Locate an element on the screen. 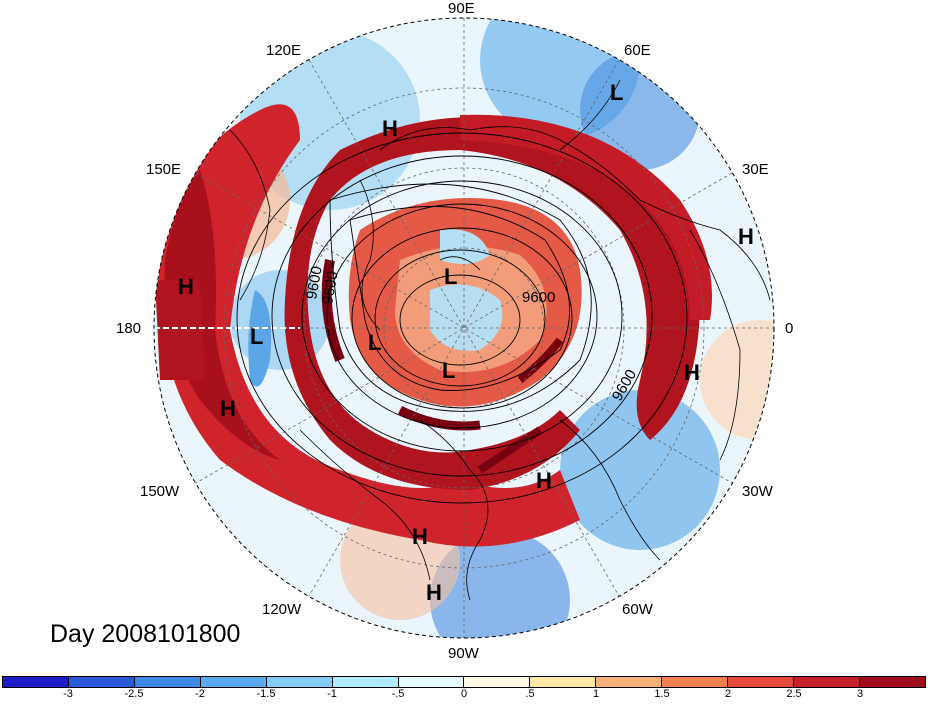 This screenshot has width=928, height=707. colorbar-tick-label: .5 is located at coordinates (530, 694).